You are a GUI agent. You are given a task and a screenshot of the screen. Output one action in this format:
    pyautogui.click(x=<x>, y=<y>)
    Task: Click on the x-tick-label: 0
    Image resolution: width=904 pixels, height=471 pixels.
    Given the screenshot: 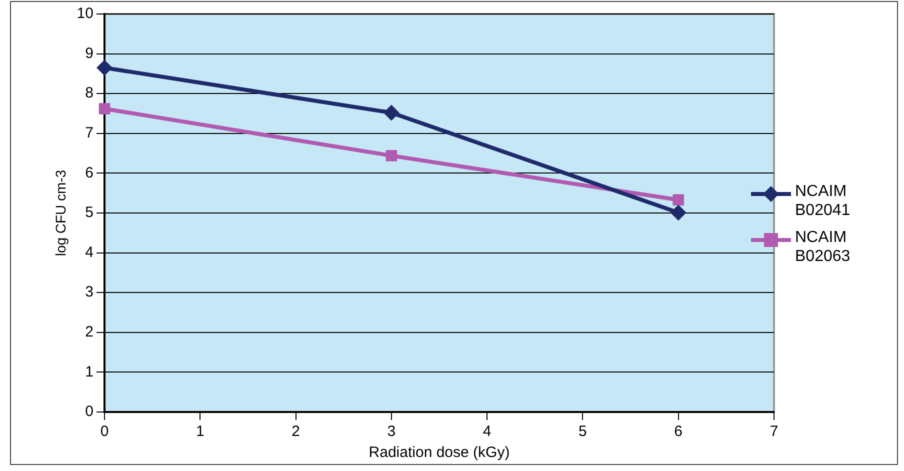 What is the action you would take?
    pyautogui.click(x=104, y=431)
    